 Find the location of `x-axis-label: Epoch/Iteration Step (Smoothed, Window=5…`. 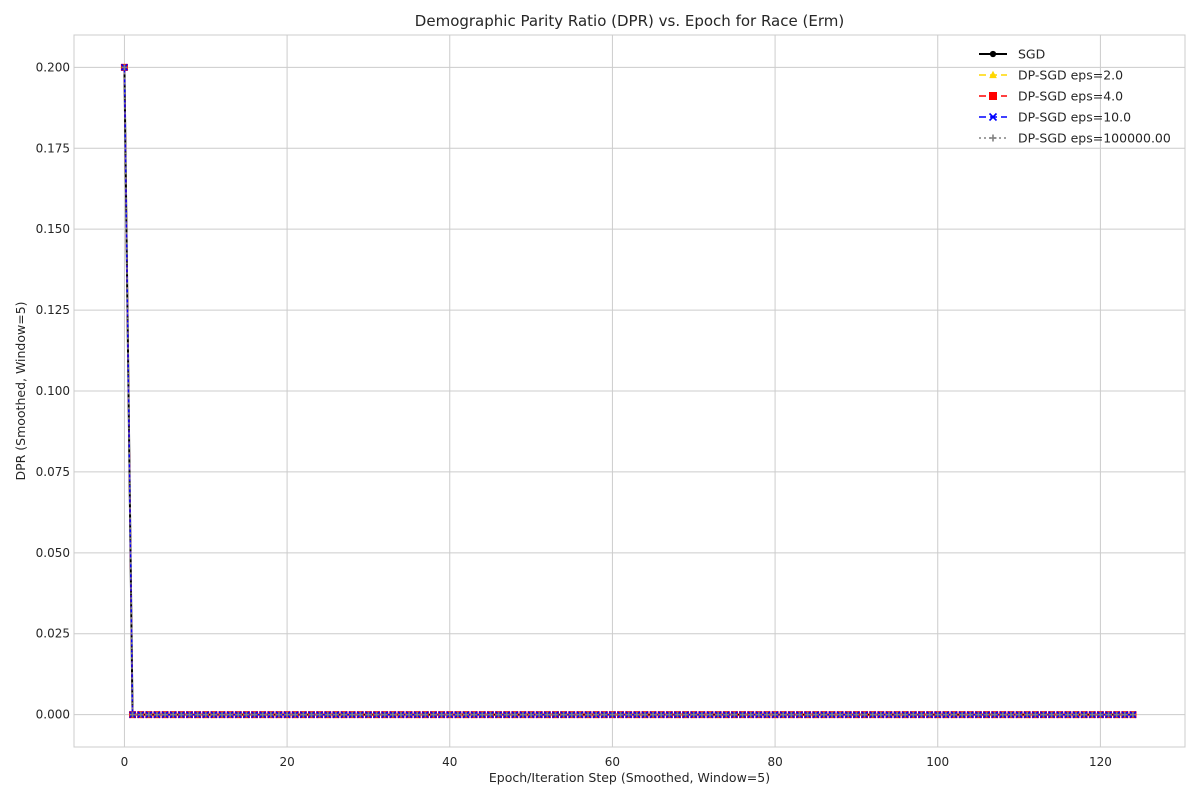

x-axis-label: Epoch/Iteration Step (Smoothed, Window=5… is located at coordinates (629, 777).